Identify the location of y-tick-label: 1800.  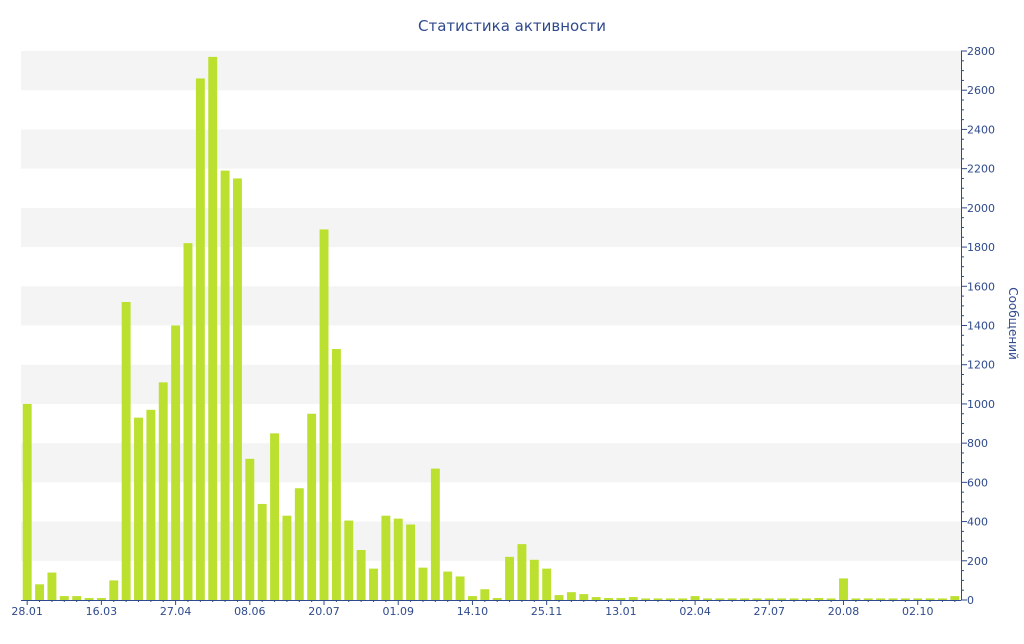
(981, 247).